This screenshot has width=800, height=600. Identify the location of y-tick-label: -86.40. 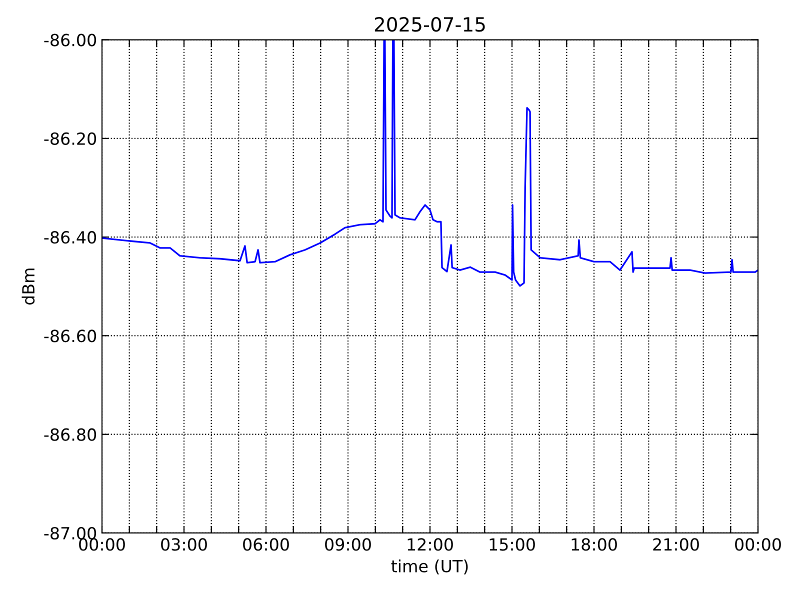
(70, 237).